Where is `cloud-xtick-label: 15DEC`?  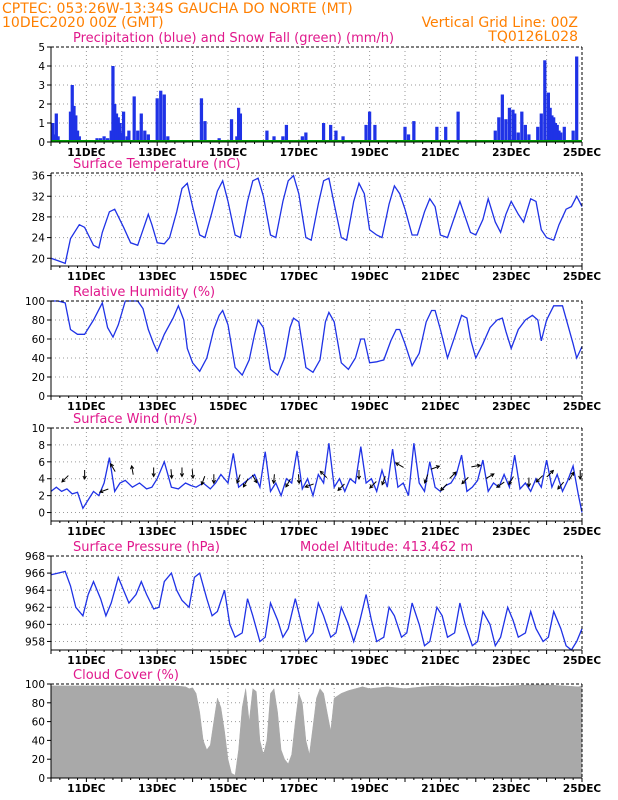 cloud-xtick-label: 15DEC is located at coordinates (228, 789).